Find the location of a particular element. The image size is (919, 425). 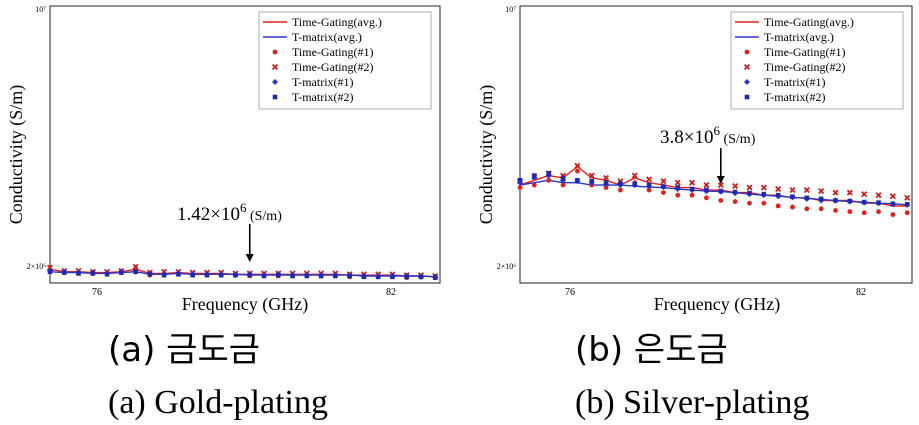

annotation-arrow-head is located at coordinates (249, 258).